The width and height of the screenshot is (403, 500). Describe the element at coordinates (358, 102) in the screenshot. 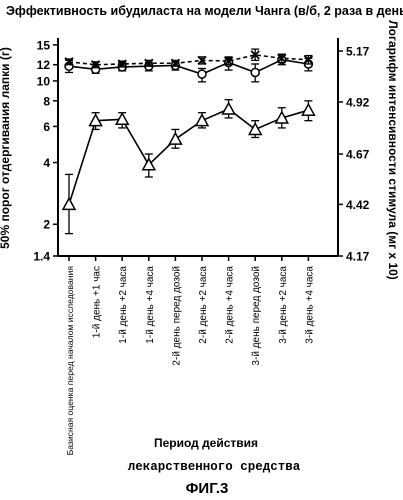

I see `right-tick-label: 4.92` at that location.